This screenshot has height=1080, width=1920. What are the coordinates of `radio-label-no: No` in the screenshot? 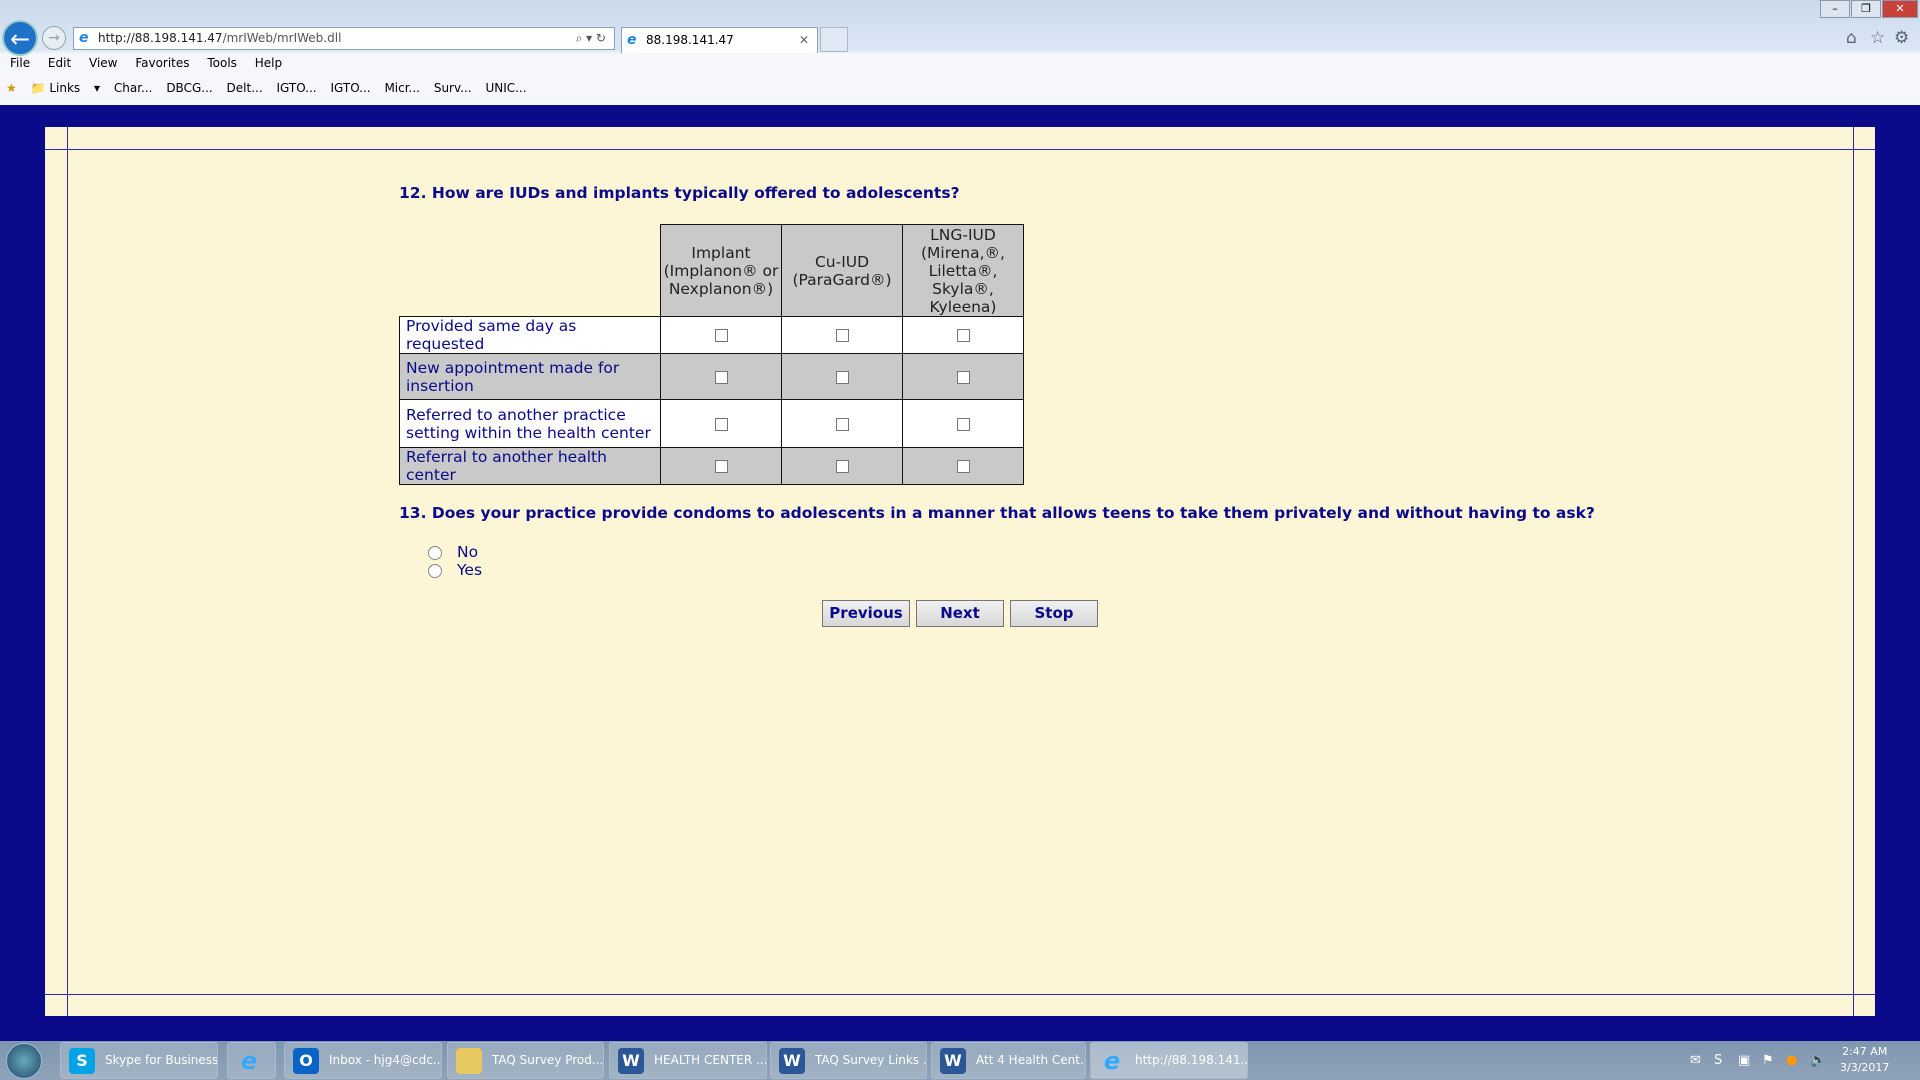 It's located at (468, 552).